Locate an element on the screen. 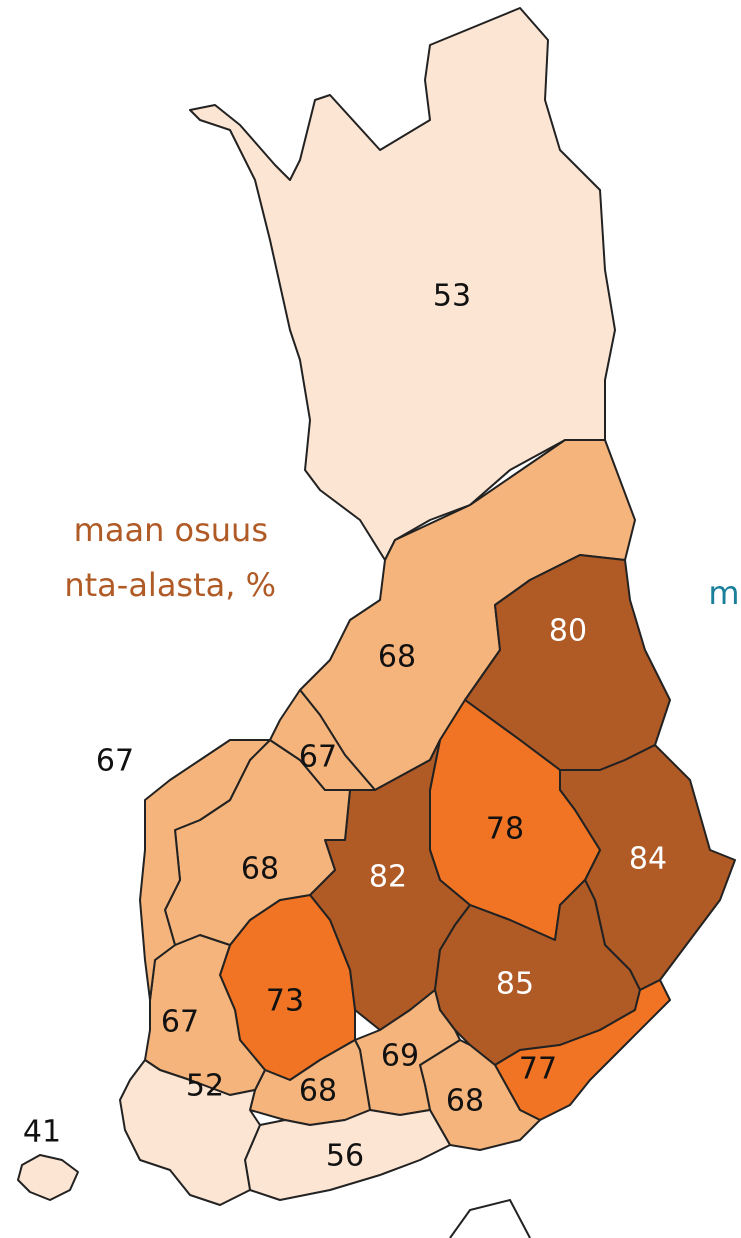 The image size is (741, 1238). legend-line: maan osuus is located at coordinates (171, 530).